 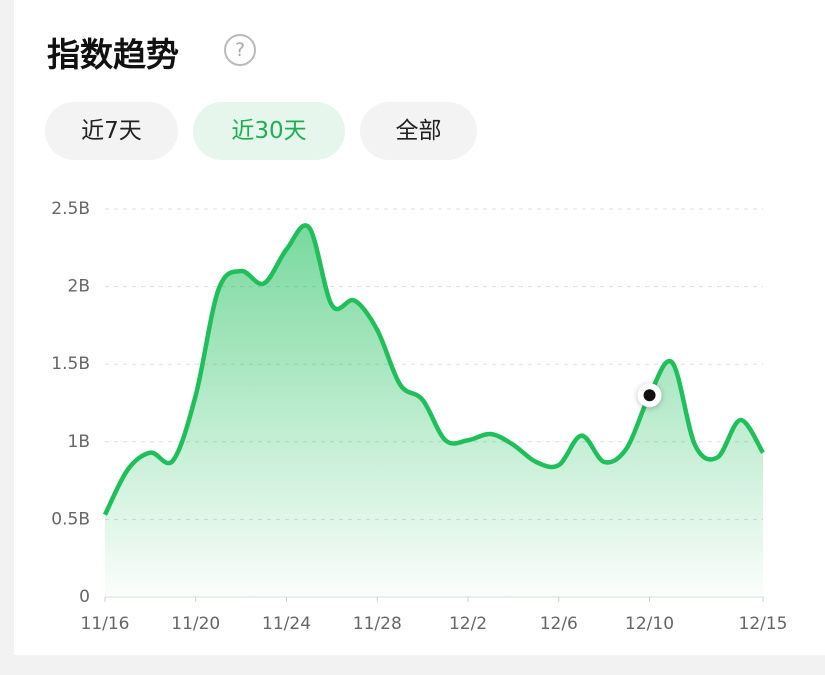 I want to click on x-tick-label: 12/2, so click(x=468, y=624).